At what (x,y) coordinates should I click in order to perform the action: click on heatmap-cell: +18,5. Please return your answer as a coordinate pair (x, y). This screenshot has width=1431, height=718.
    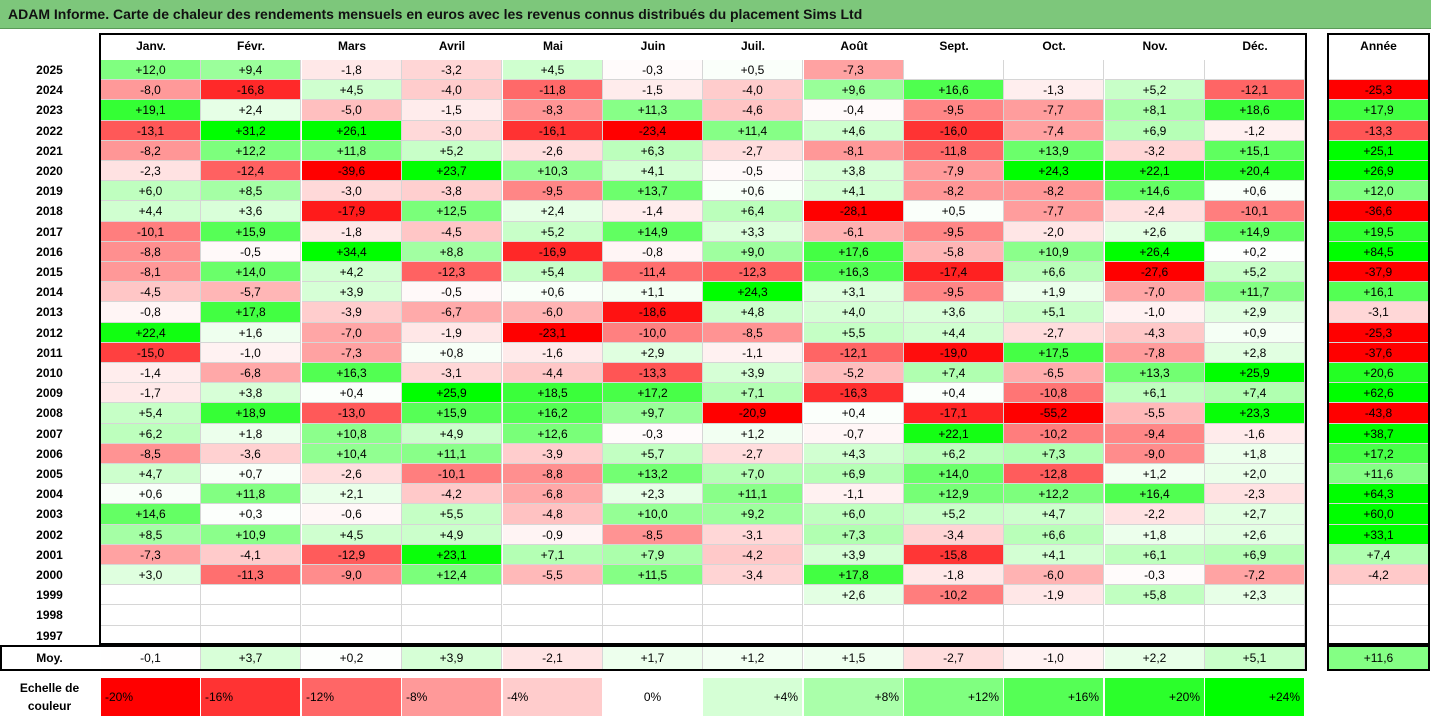
    Looking at the image, I should click on (553, 393).